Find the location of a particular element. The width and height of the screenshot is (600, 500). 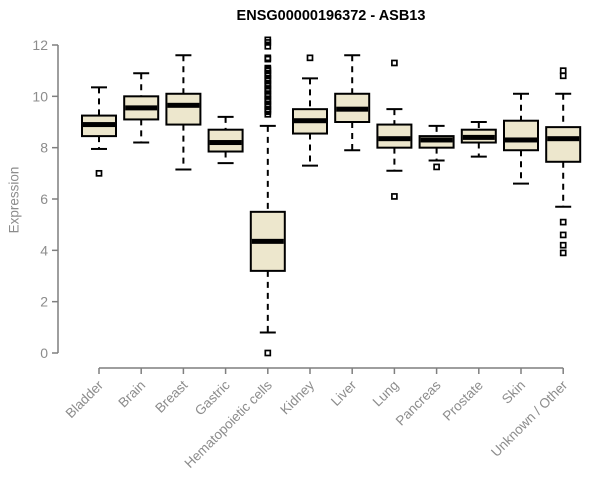

y-tick-label: 6 is located at coordinates (44, 199).